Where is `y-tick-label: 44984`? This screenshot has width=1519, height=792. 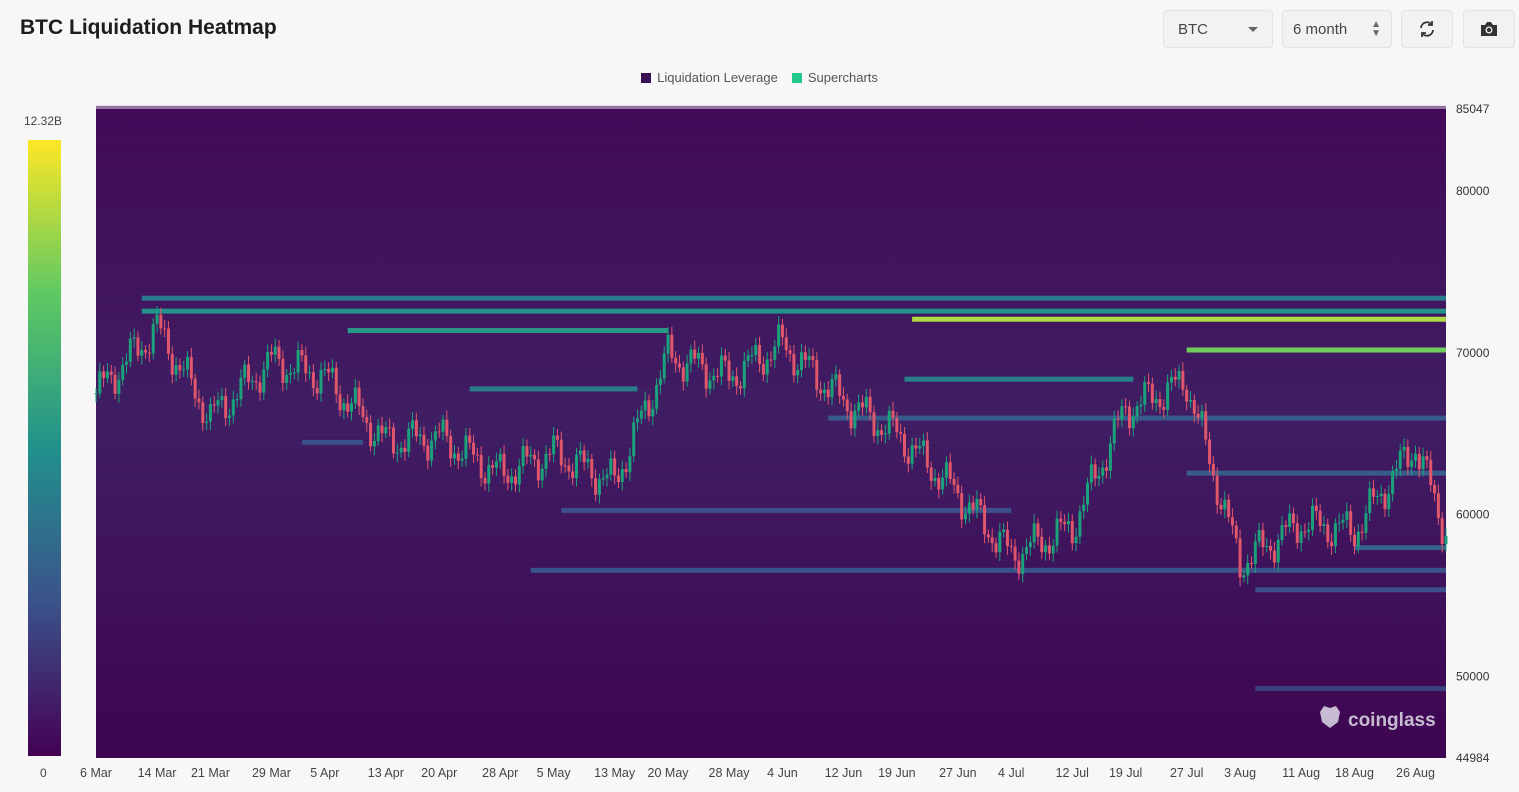 y-tick-label: 44984 is located at coordinates (1473, 758).